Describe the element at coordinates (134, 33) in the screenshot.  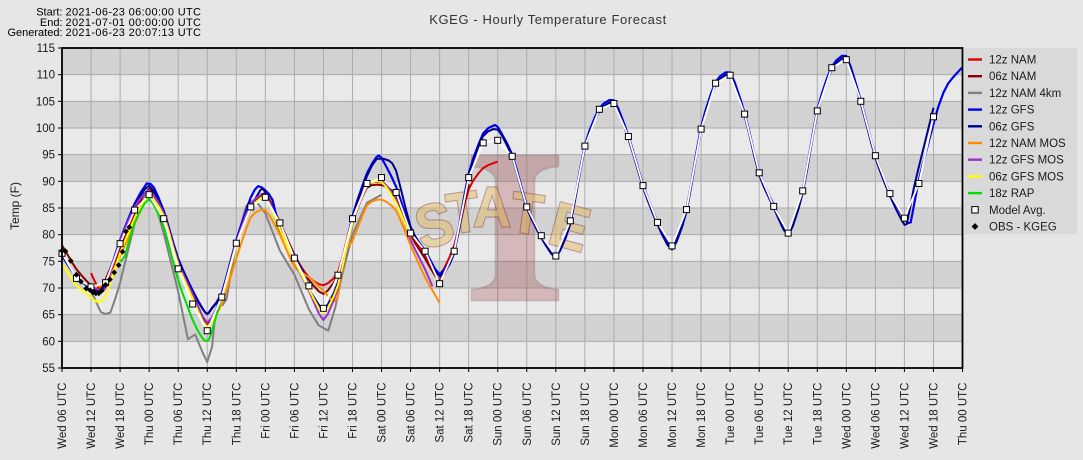
I see `svg-text: 2021-06-23 20:07:13 UTC` at that location.